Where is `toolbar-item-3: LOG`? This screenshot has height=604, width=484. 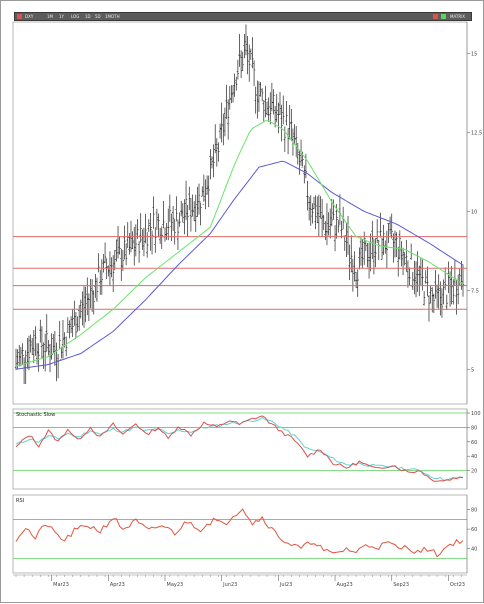 toolbar-item-3: LOG is located at coordinates (75, 16).